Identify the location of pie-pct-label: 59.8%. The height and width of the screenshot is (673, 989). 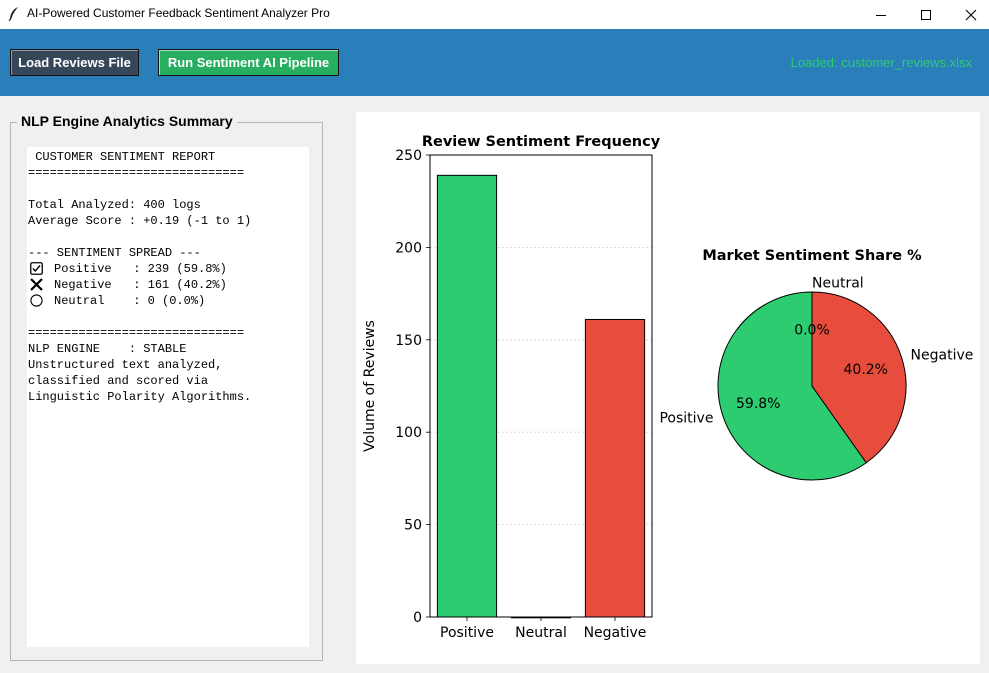
(758, 404).